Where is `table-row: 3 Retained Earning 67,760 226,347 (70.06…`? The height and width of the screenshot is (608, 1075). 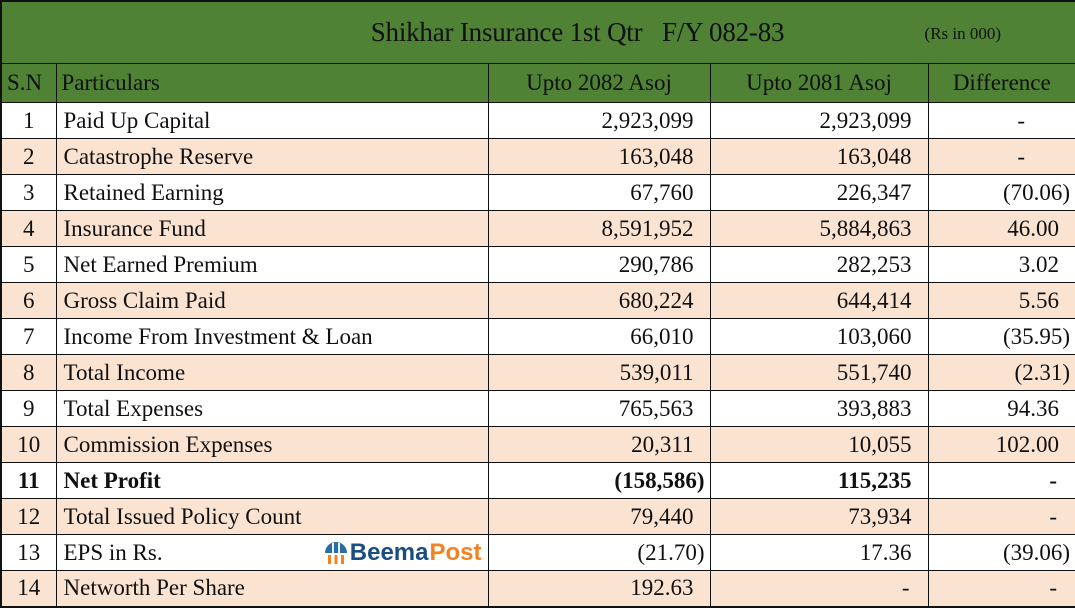
table-row: 3 Retained Earning 67,760 226,347 (70.06… is located at coordinates (537, 192).